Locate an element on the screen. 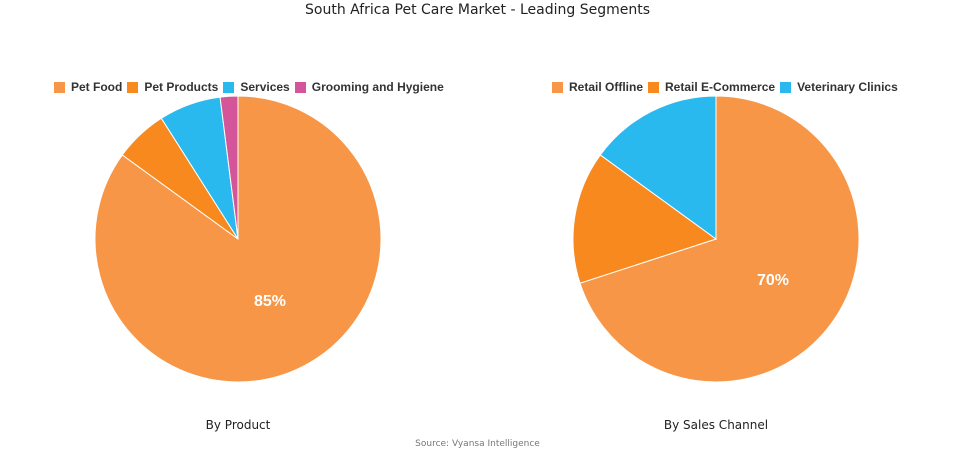  legend-item: Pet Products is located at coordinates (172, 87).